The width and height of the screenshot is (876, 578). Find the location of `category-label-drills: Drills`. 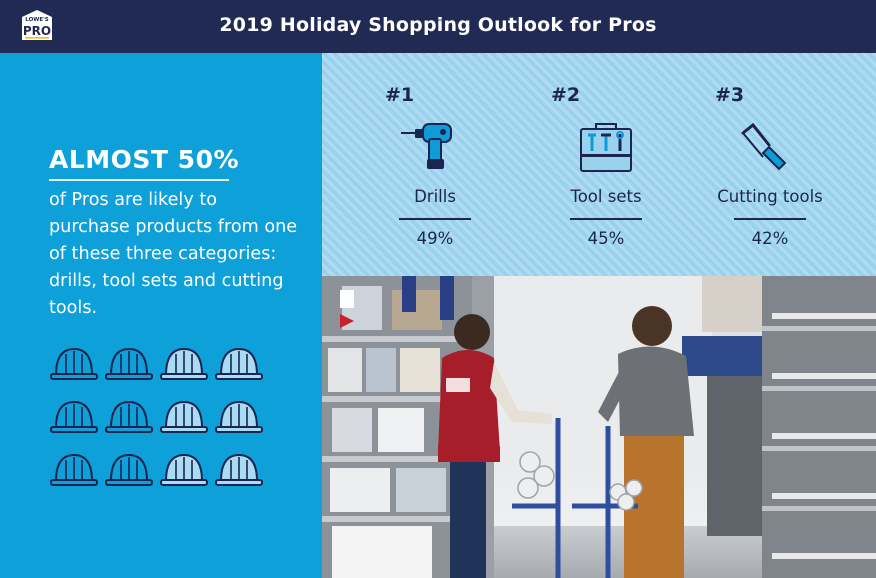

category-label-drills: Drills is located at coordinates (435, 196).